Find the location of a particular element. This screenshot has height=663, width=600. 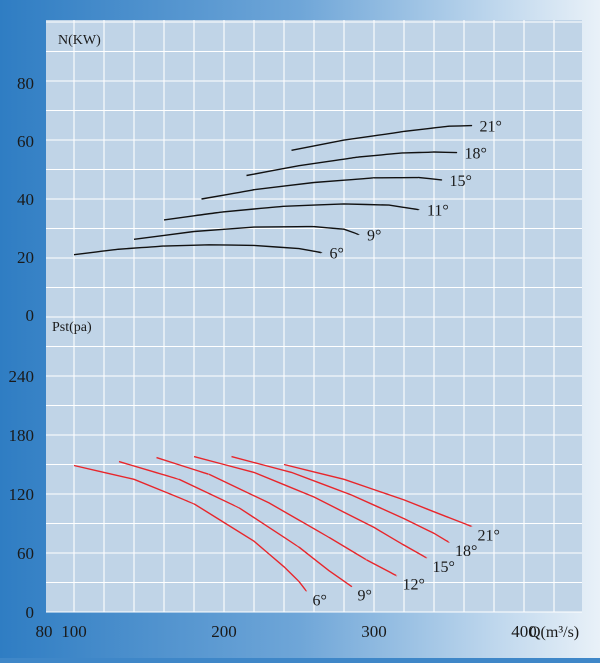

series-label-power-2: 11° is located at coordinates (438, 211).